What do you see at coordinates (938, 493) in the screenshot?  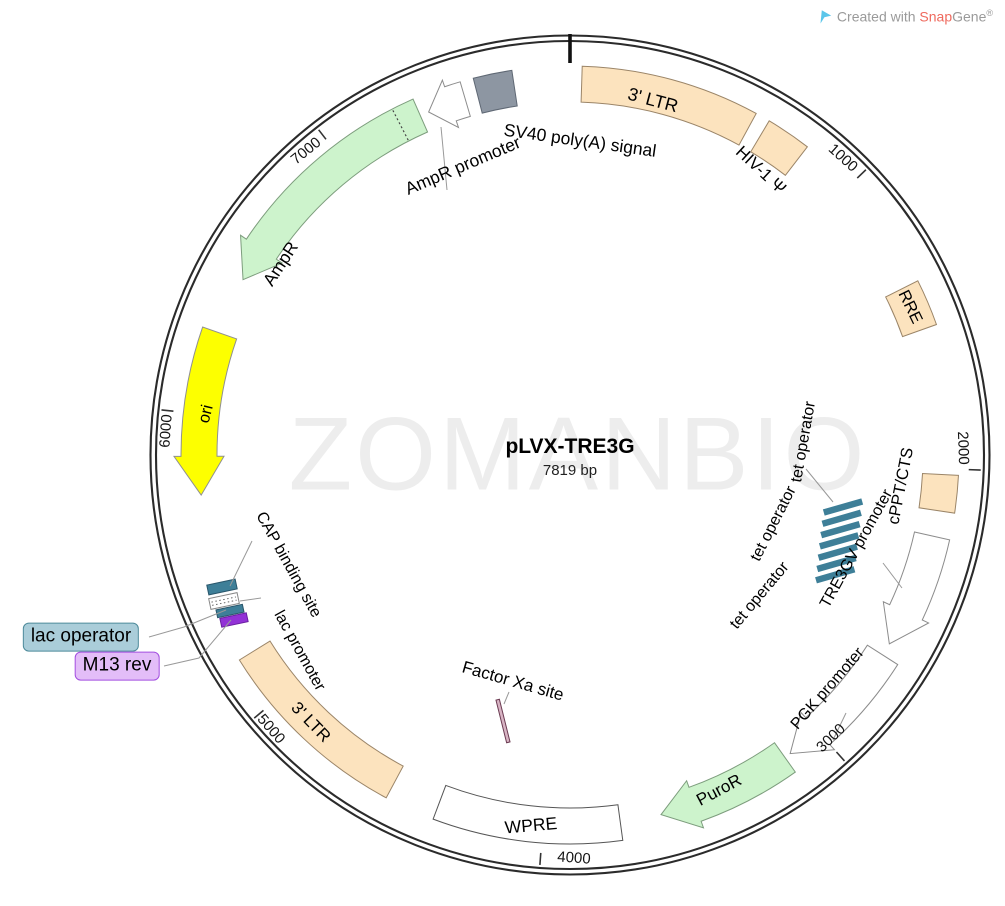 I see `feature-cppt-cts` at bounding box center [938, 493].